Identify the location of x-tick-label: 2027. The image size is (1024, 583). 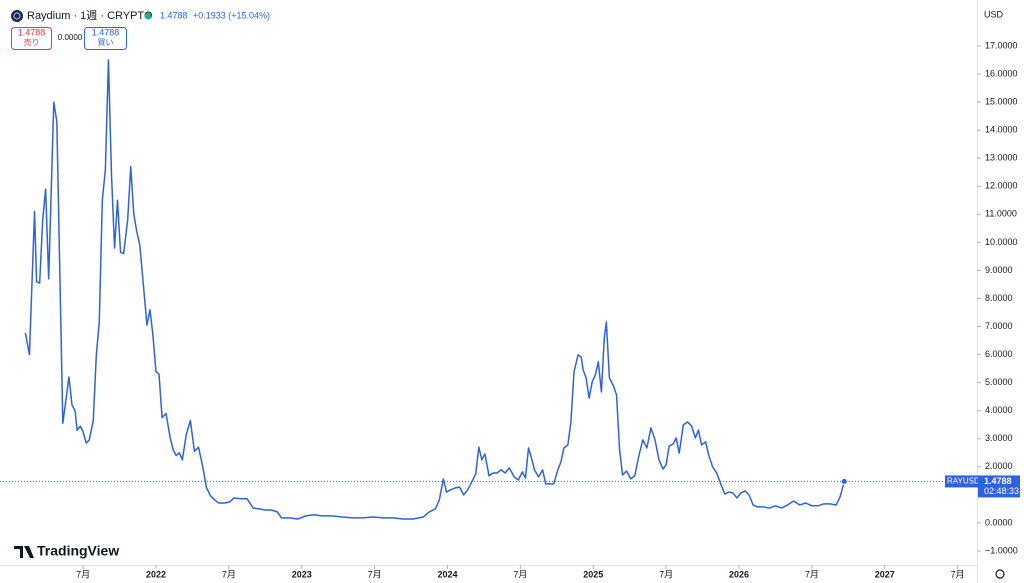
(885, 574).